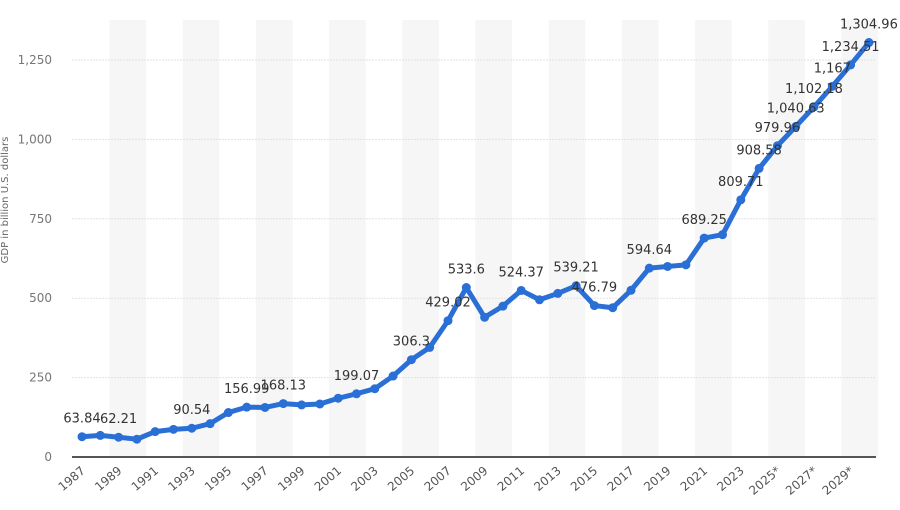 The image size is (900, 510). I want to click on x-tick-label: 1999, so click(291, 479).